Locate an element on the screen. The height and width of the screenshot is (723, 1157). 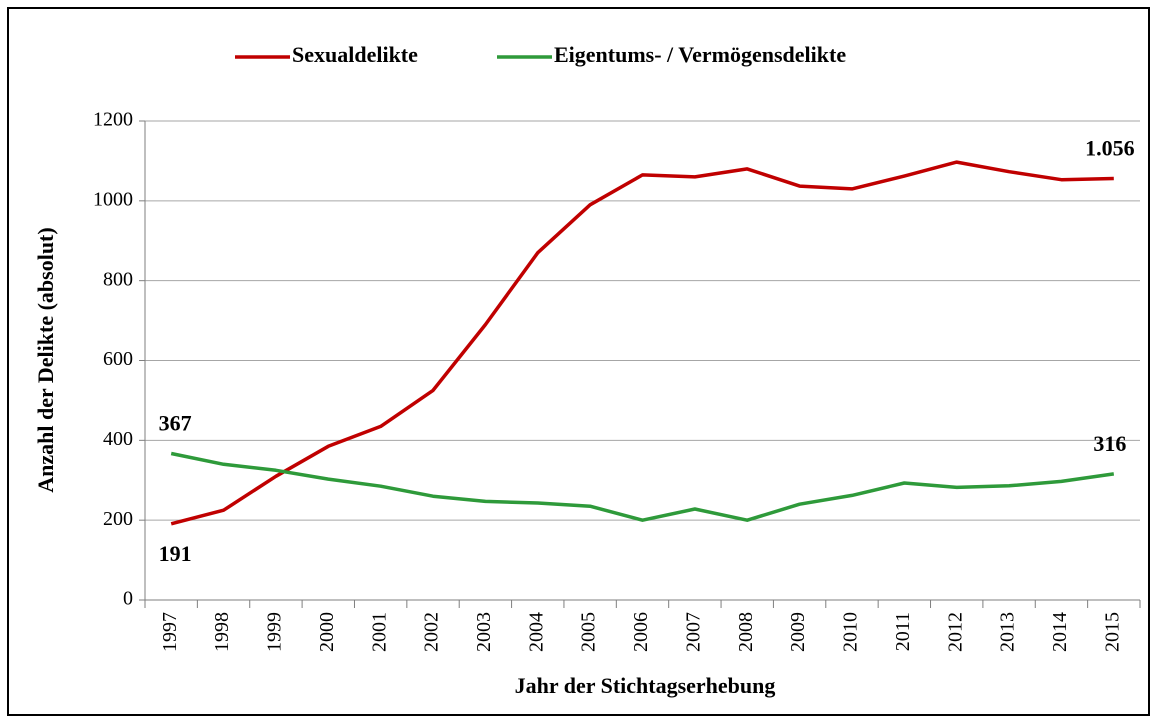
x-tick-label: 1997 is located at coordinates (170, 632).